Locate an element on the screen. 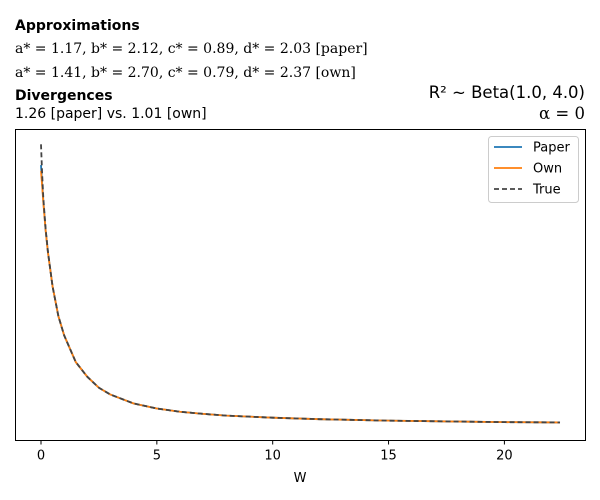 This screenshot has width=600, height=500. legend-label-paper: Paper is located at coordinates (551, 148).